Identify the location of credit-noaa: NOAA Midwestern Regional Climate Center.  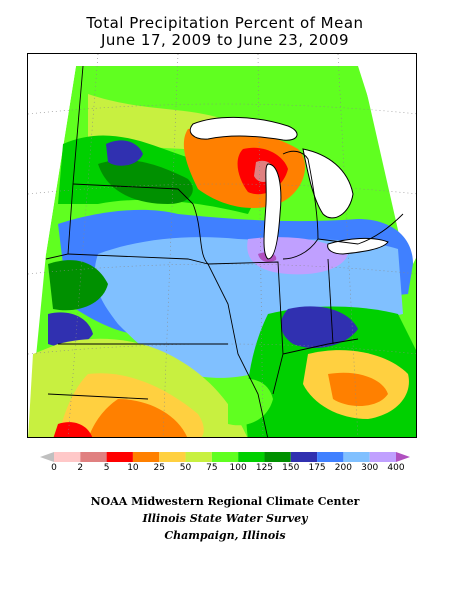
(225, 501).